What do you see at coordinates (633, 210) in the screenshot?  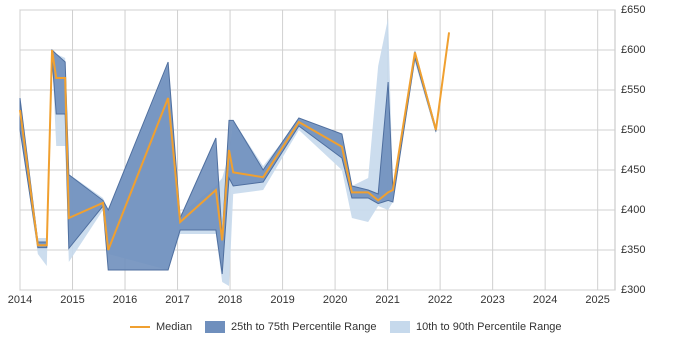 I see `y-tick-label: £400` at bounding box center [633, 210].